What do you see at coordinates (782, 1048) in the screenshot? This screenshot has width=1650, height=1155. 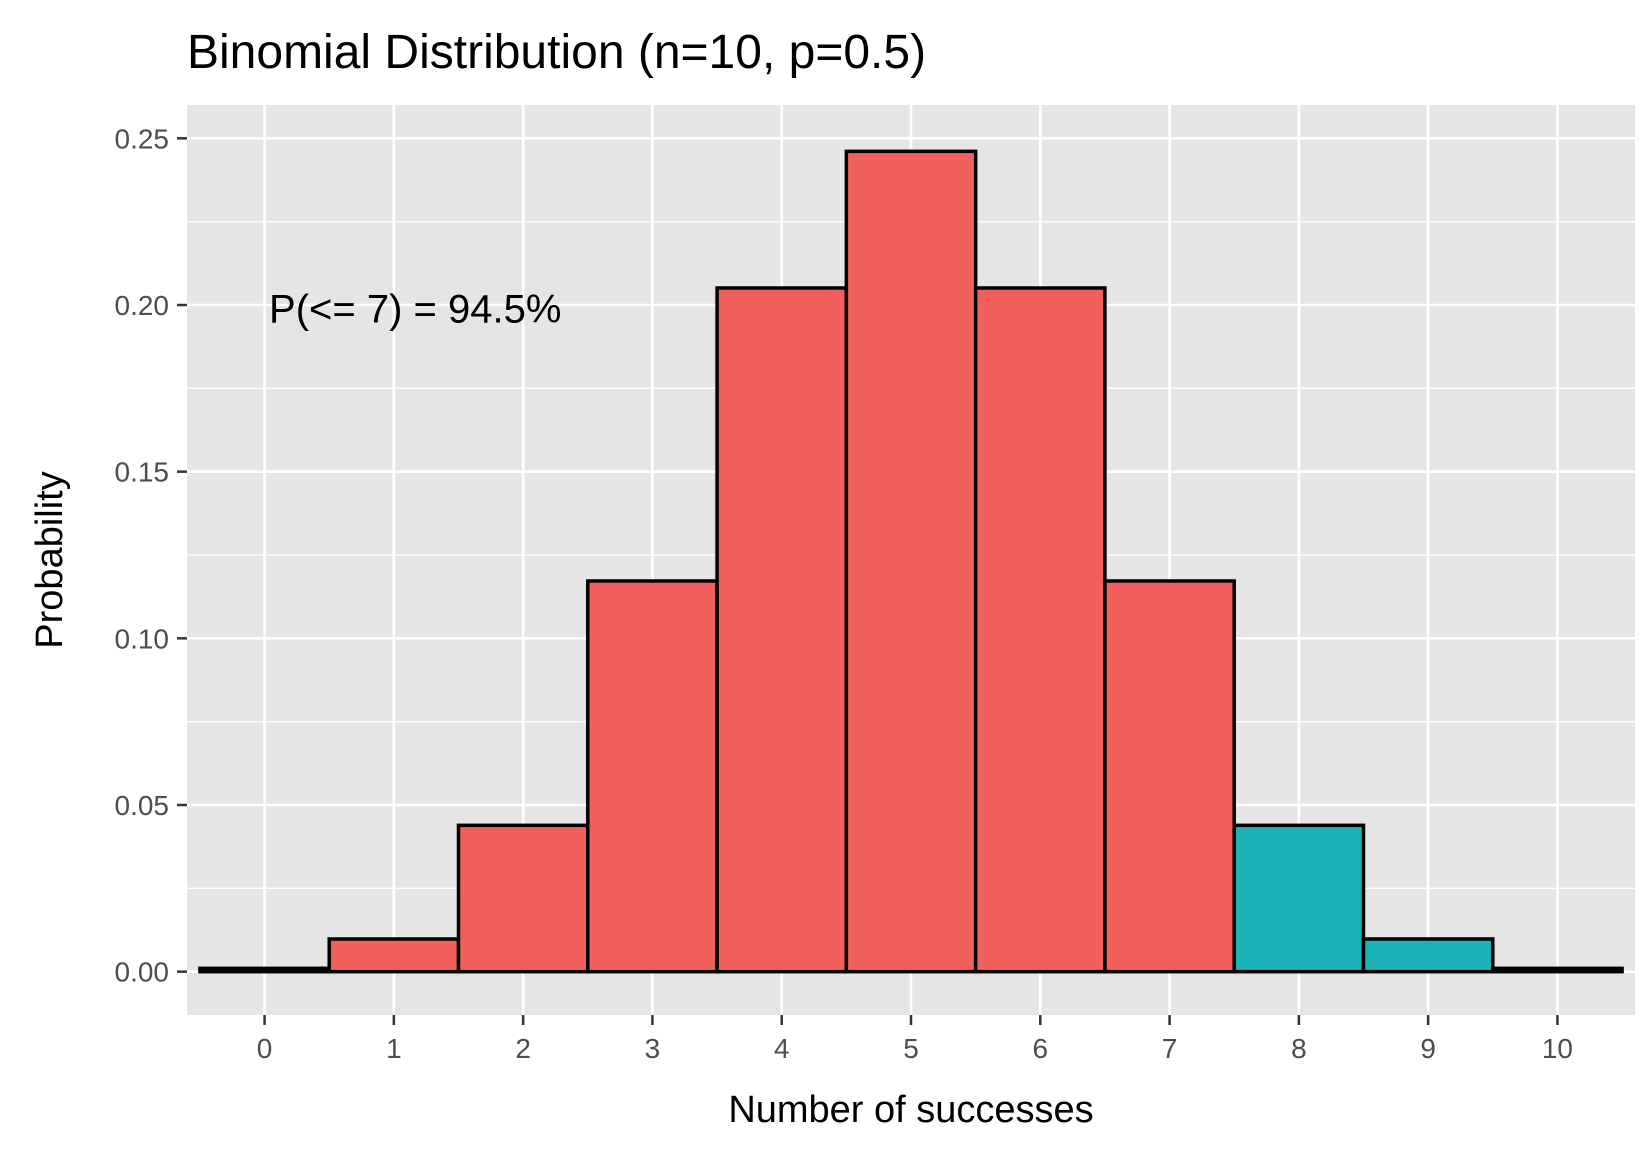 I see `x-tick-label: 4` at bounding box center [782, 1048].